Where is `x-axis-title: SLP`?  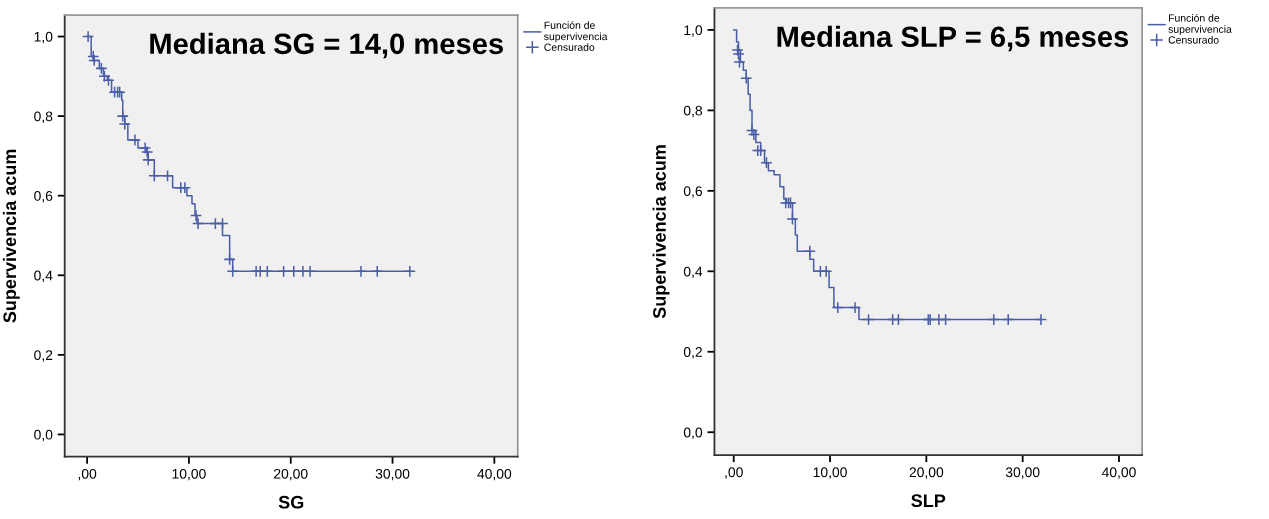
x-axis-title: SLP is located at coordinates (928, 501).